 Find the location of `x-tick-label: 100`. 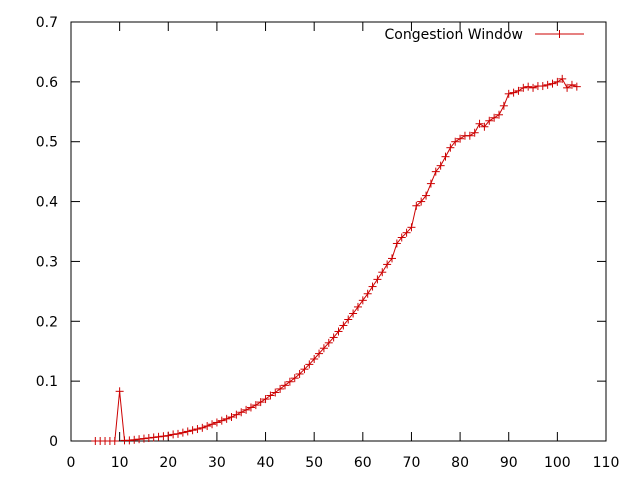

x-tick-label: 100 is located at coordinates (557, 463).